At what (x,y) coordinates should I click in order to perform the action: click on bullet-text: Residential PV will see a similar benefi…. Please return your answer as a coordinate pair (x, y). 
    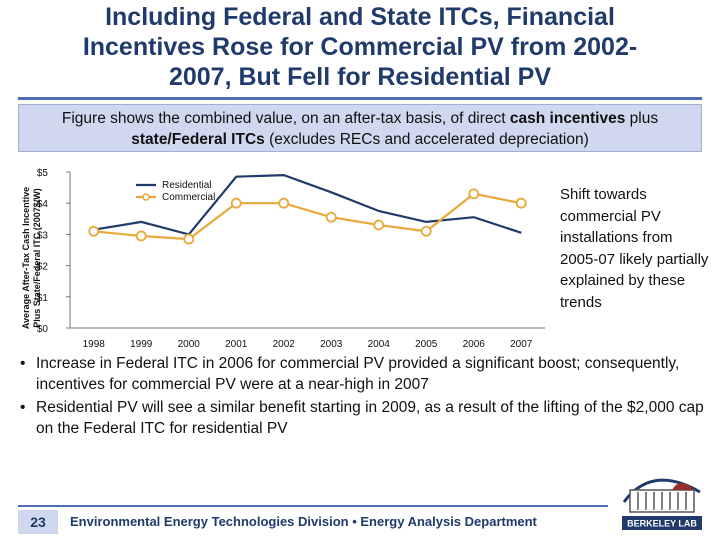
    Looking at the image, I should click on (370, 418).